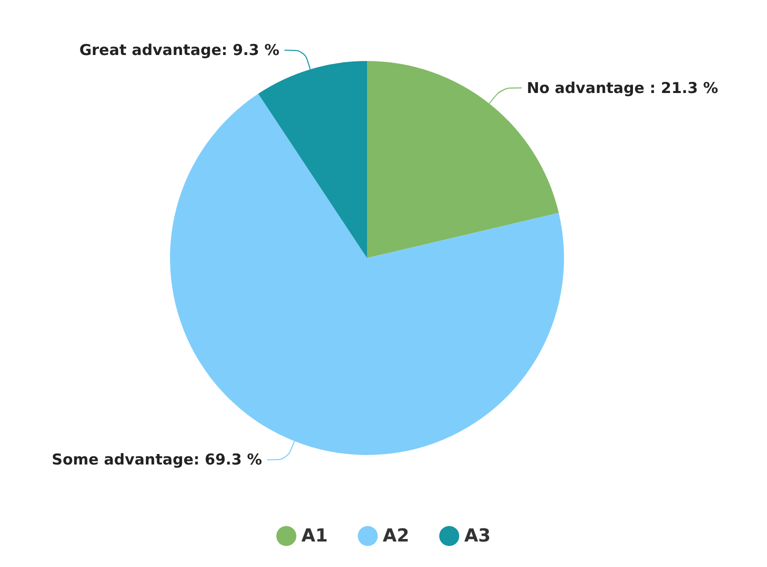 This screenshot has width=767, height=567. Describe the element at coordinates (477, 536) in the screenshot. I see `legend-label: A3` at that location.